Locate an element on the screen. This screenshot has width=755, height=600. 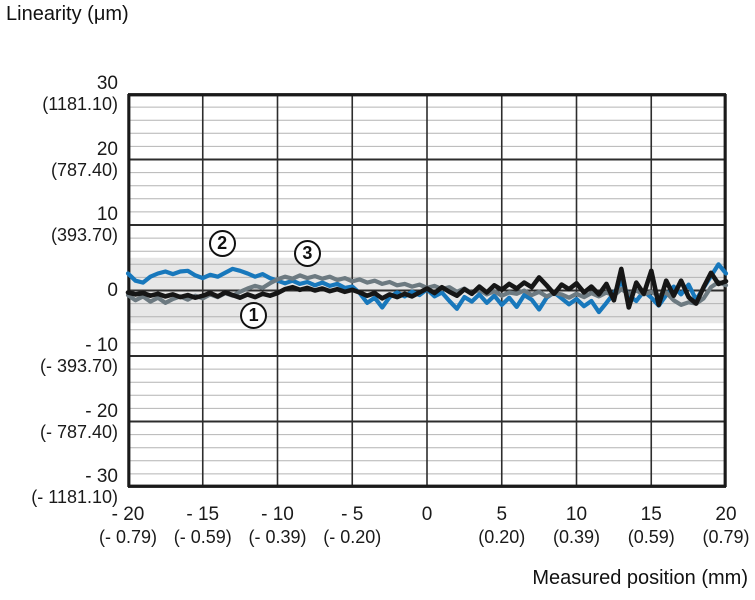
x-tick-value: 15 is located at coordinates (651, 514).